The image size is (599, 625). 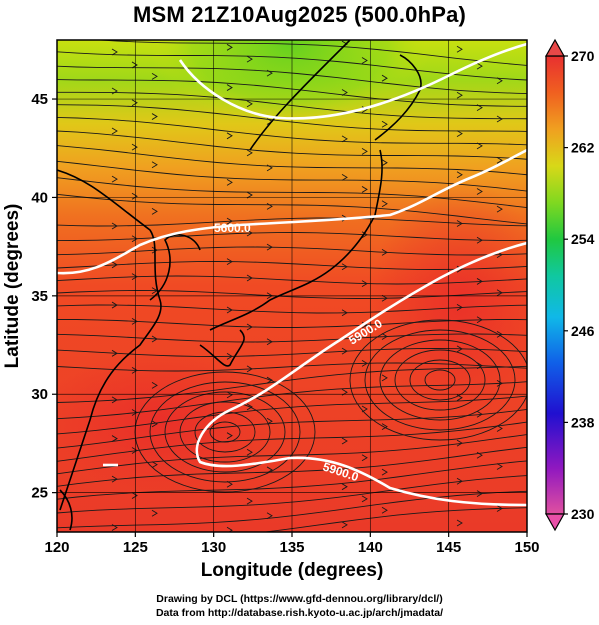 I want to click on contour-5600-north, so click(x=352, y=81).